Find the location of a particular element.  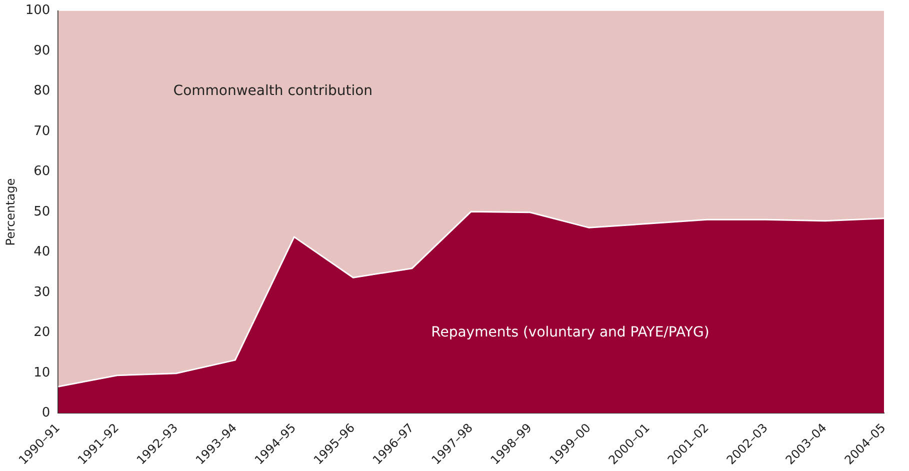

y-tick-label: 70 is located at coordinates (42, 131).